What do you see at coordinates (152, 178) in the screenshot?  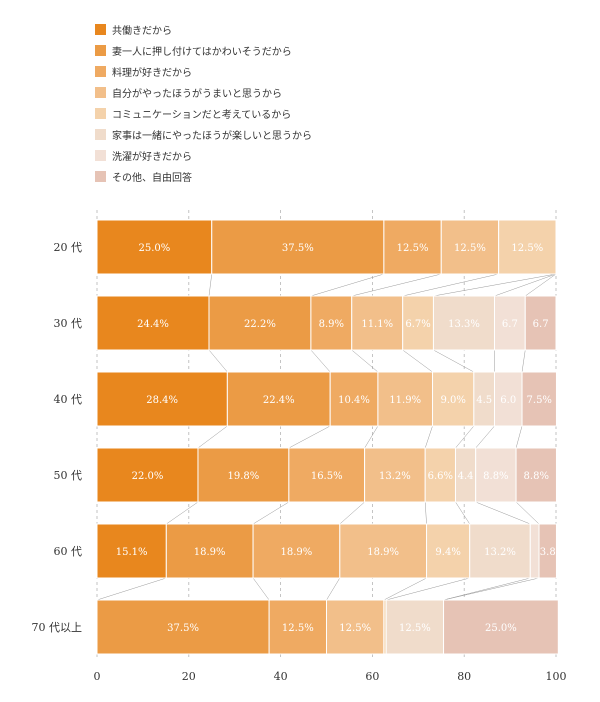 I see `legend-label: その他、自由回答` at bounding box center [152, 178].